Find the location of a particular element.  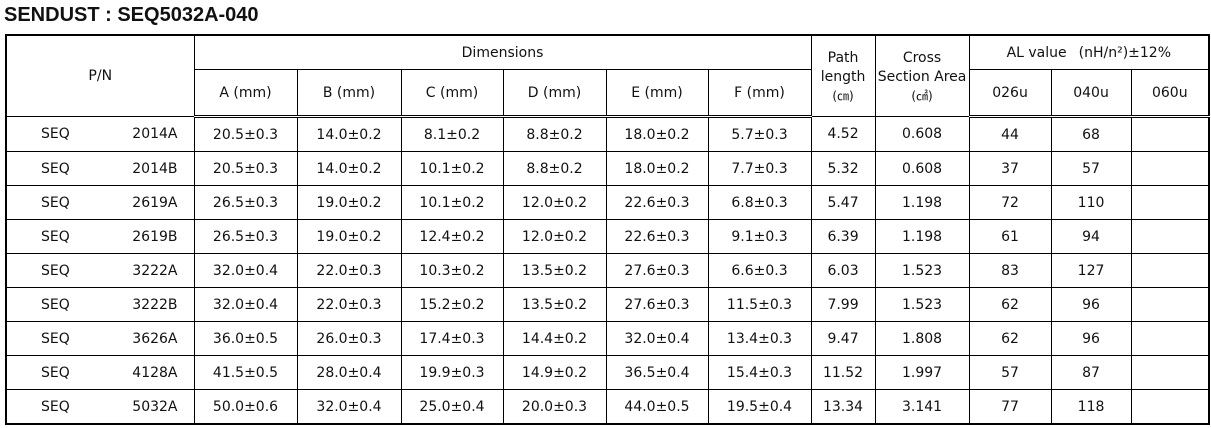

pn-cell: SEQ 5032A is located at coordinates (100, 407).